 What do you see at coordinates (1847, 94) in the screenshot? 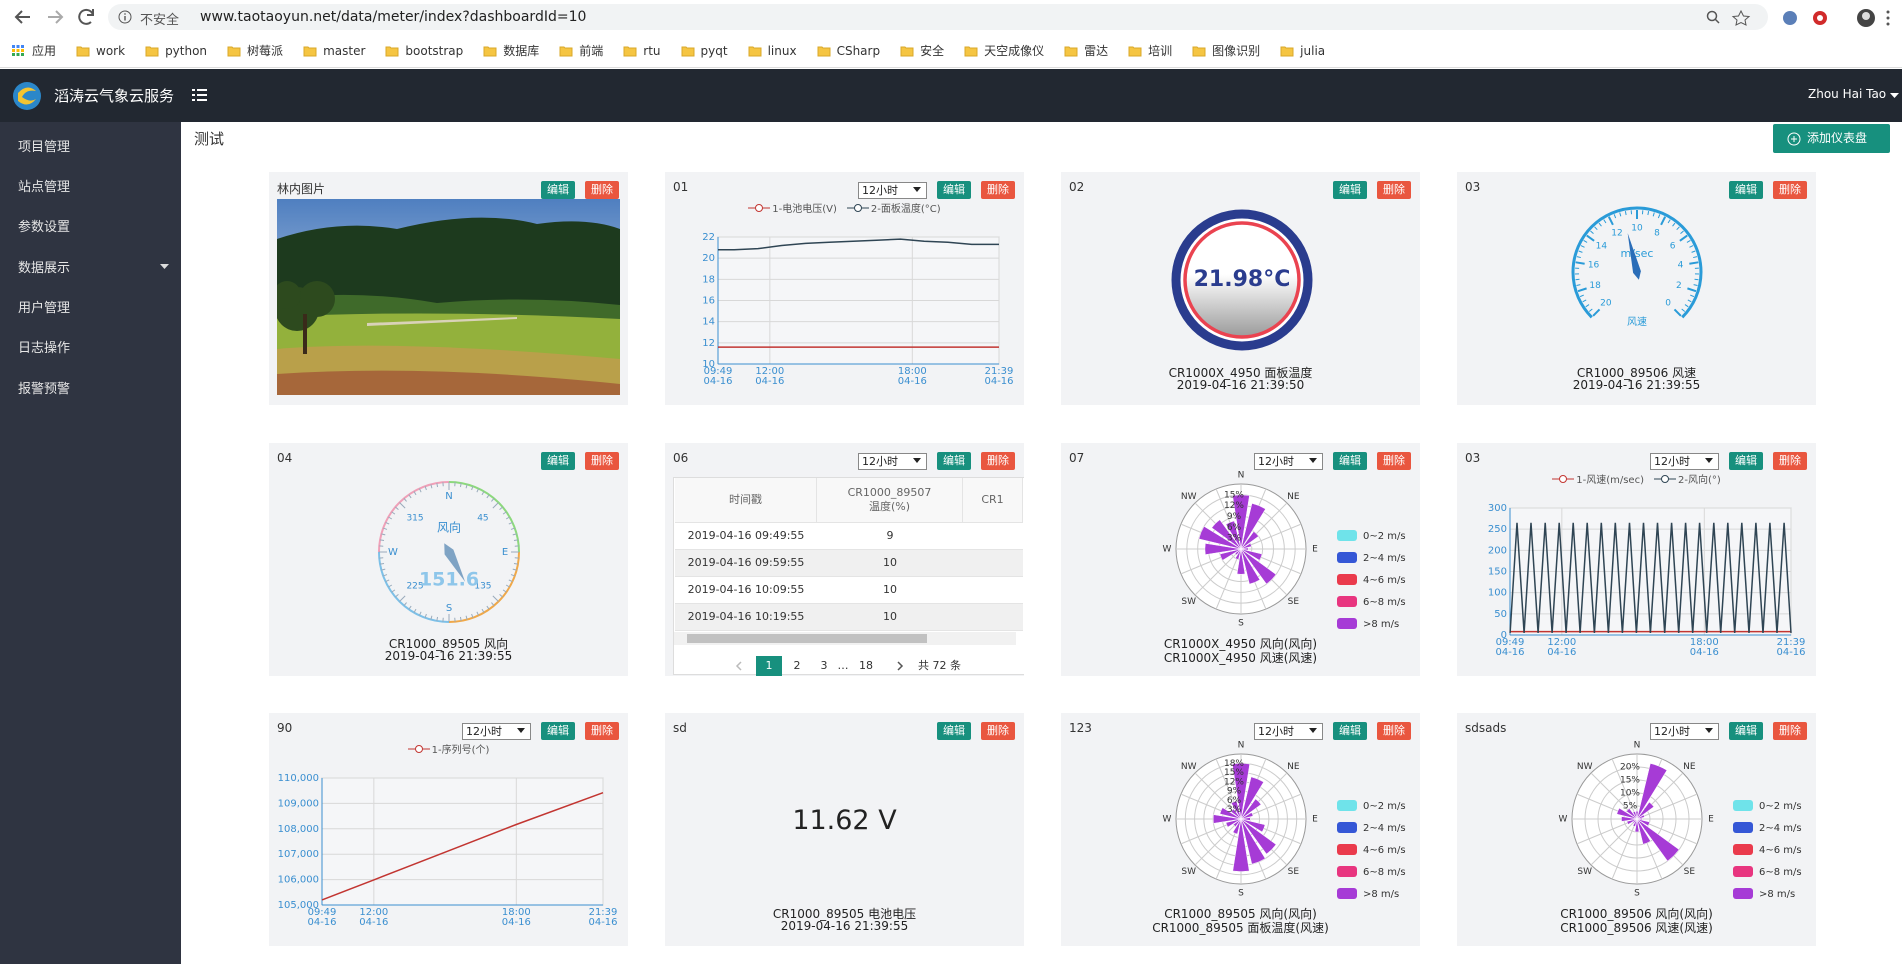
I see `user-menu: Zhou Hai Tao` at bounding box center [1847, 94].